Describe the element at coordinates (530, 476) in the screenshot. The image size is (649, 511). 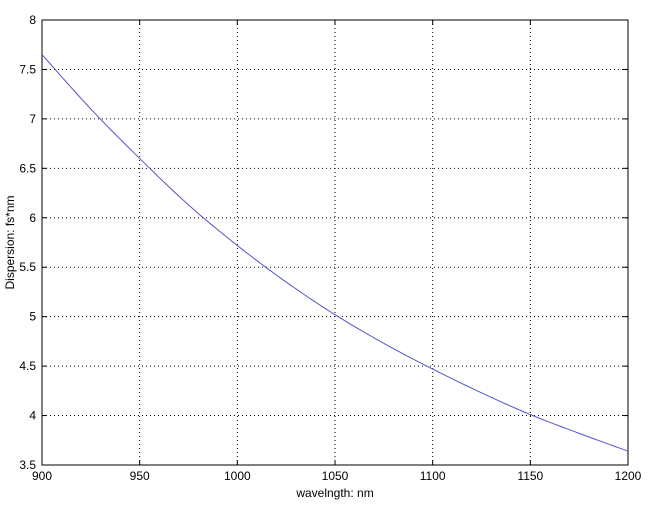
I see `x-tick-label: 1150` at that location.